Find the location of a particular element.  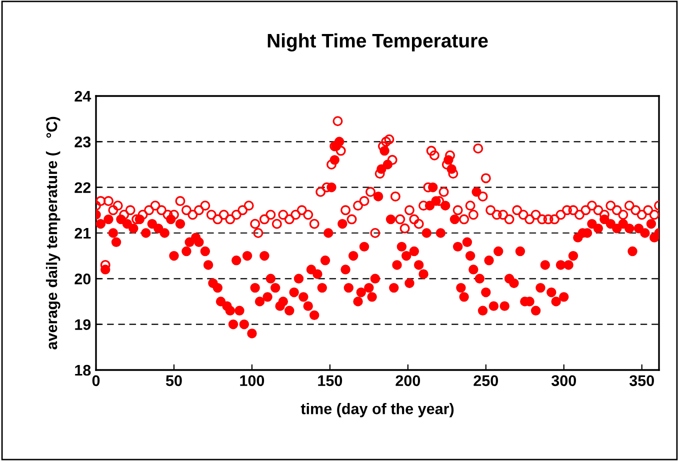

y-tick-label: 21 is located at coordinates (82, 233).